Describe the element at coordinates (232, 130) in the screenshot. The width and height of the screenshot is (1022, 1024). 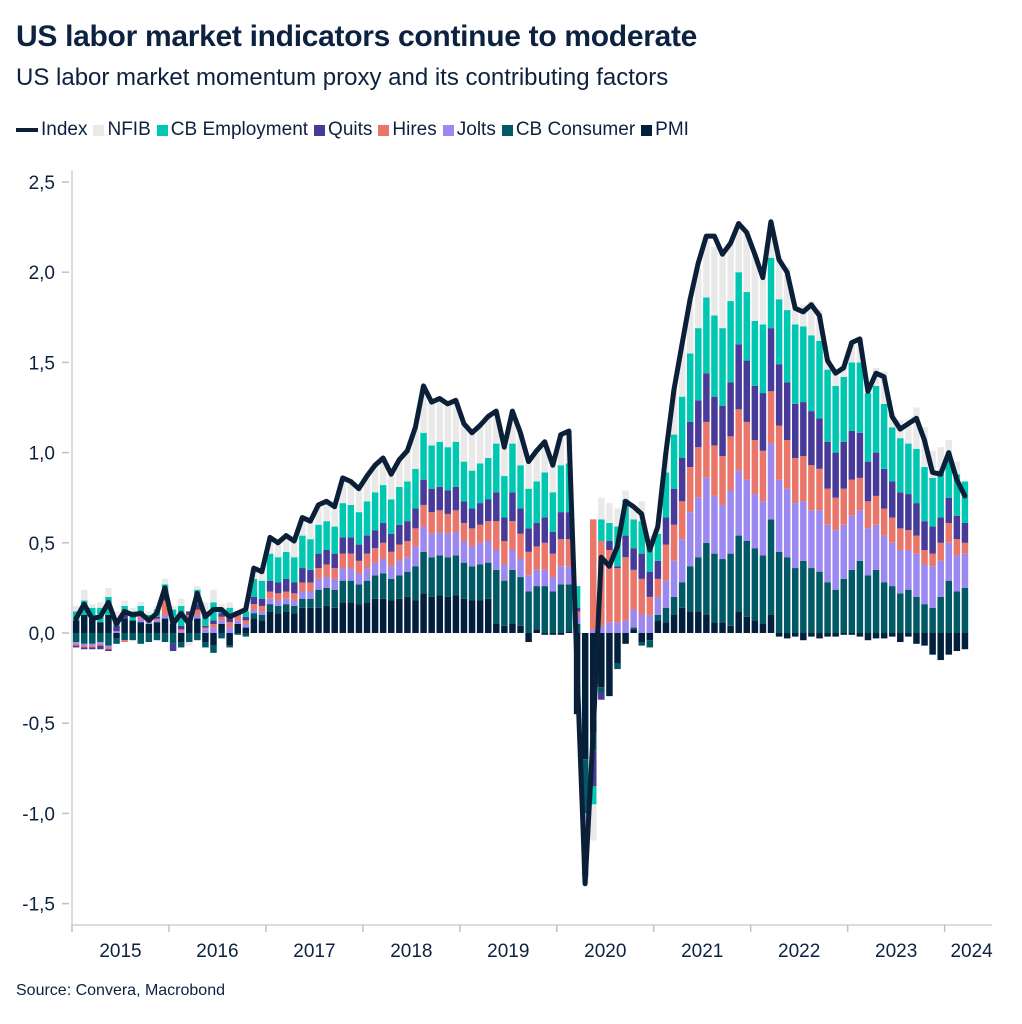
I see `legend-item-cb-employment: CB Employment` at that location.